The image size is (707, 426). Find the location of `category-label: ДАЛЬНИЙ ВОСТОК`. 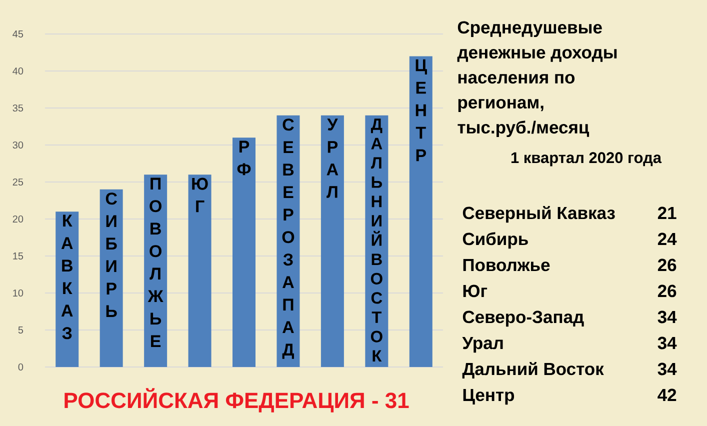

category-label: ДАЛЬНИЙ ВОСТОК is located at coordinates (376, 240).